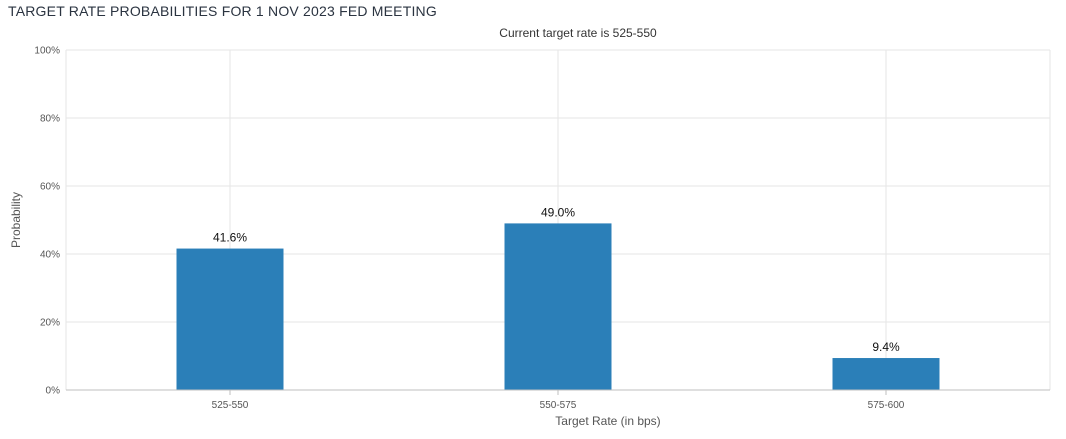  I want to click on y-tick-label: 80%, so click(50, 119).